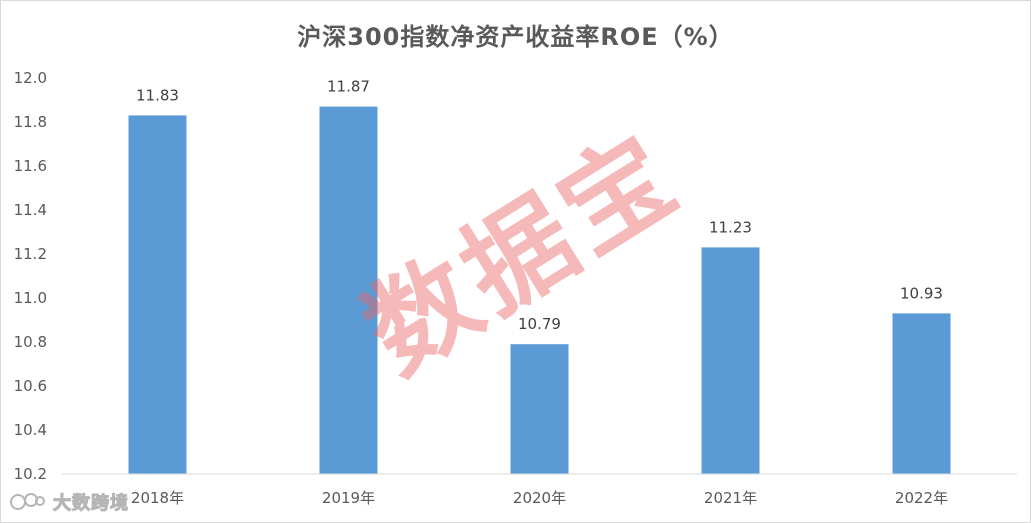  I want to click on chat-bubble-logo-icon, so click(28, 502).